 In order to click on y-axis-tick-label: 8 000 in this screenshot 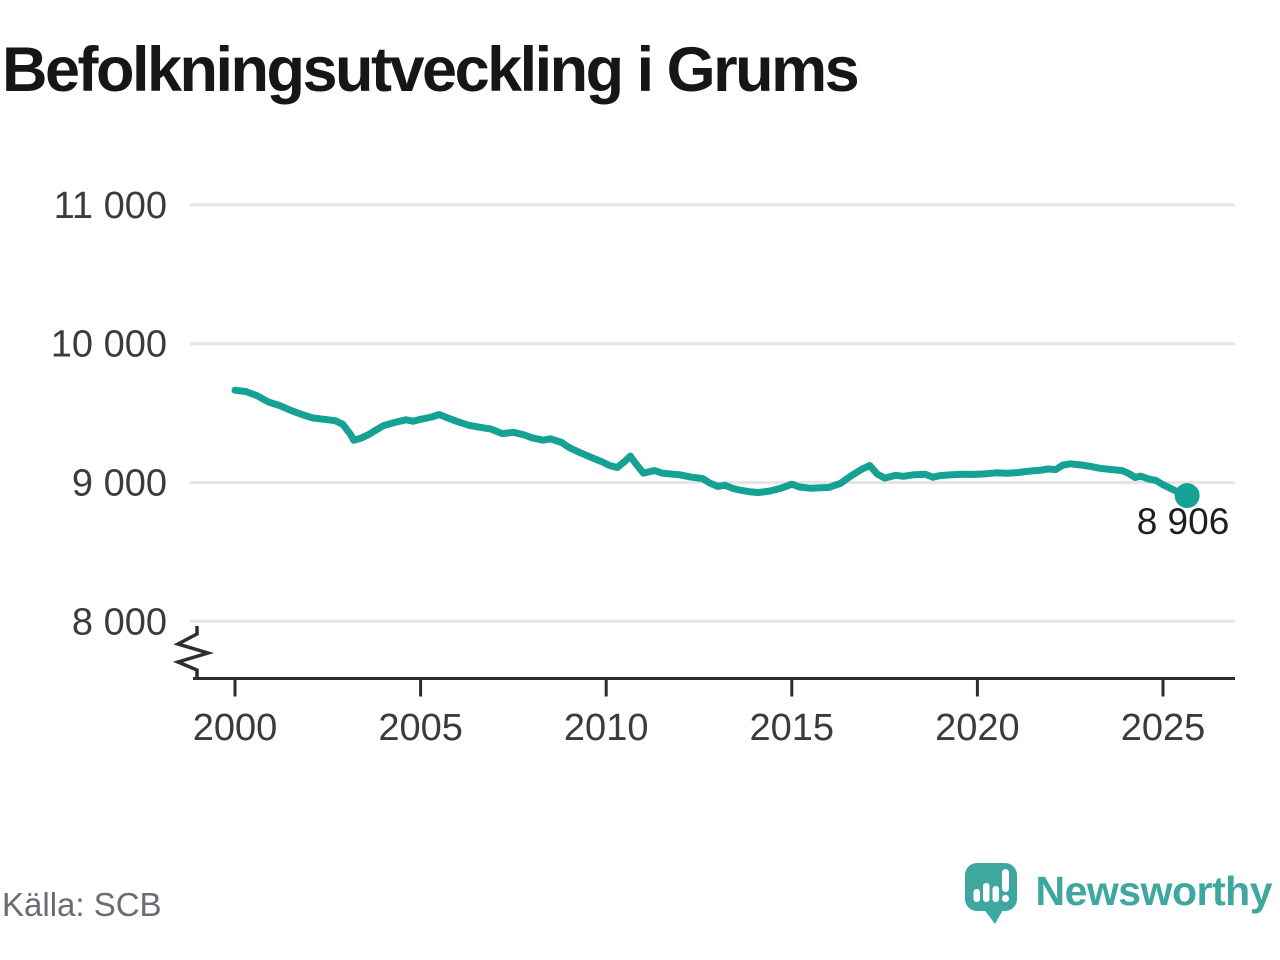, I will do `click(119, 622)`.